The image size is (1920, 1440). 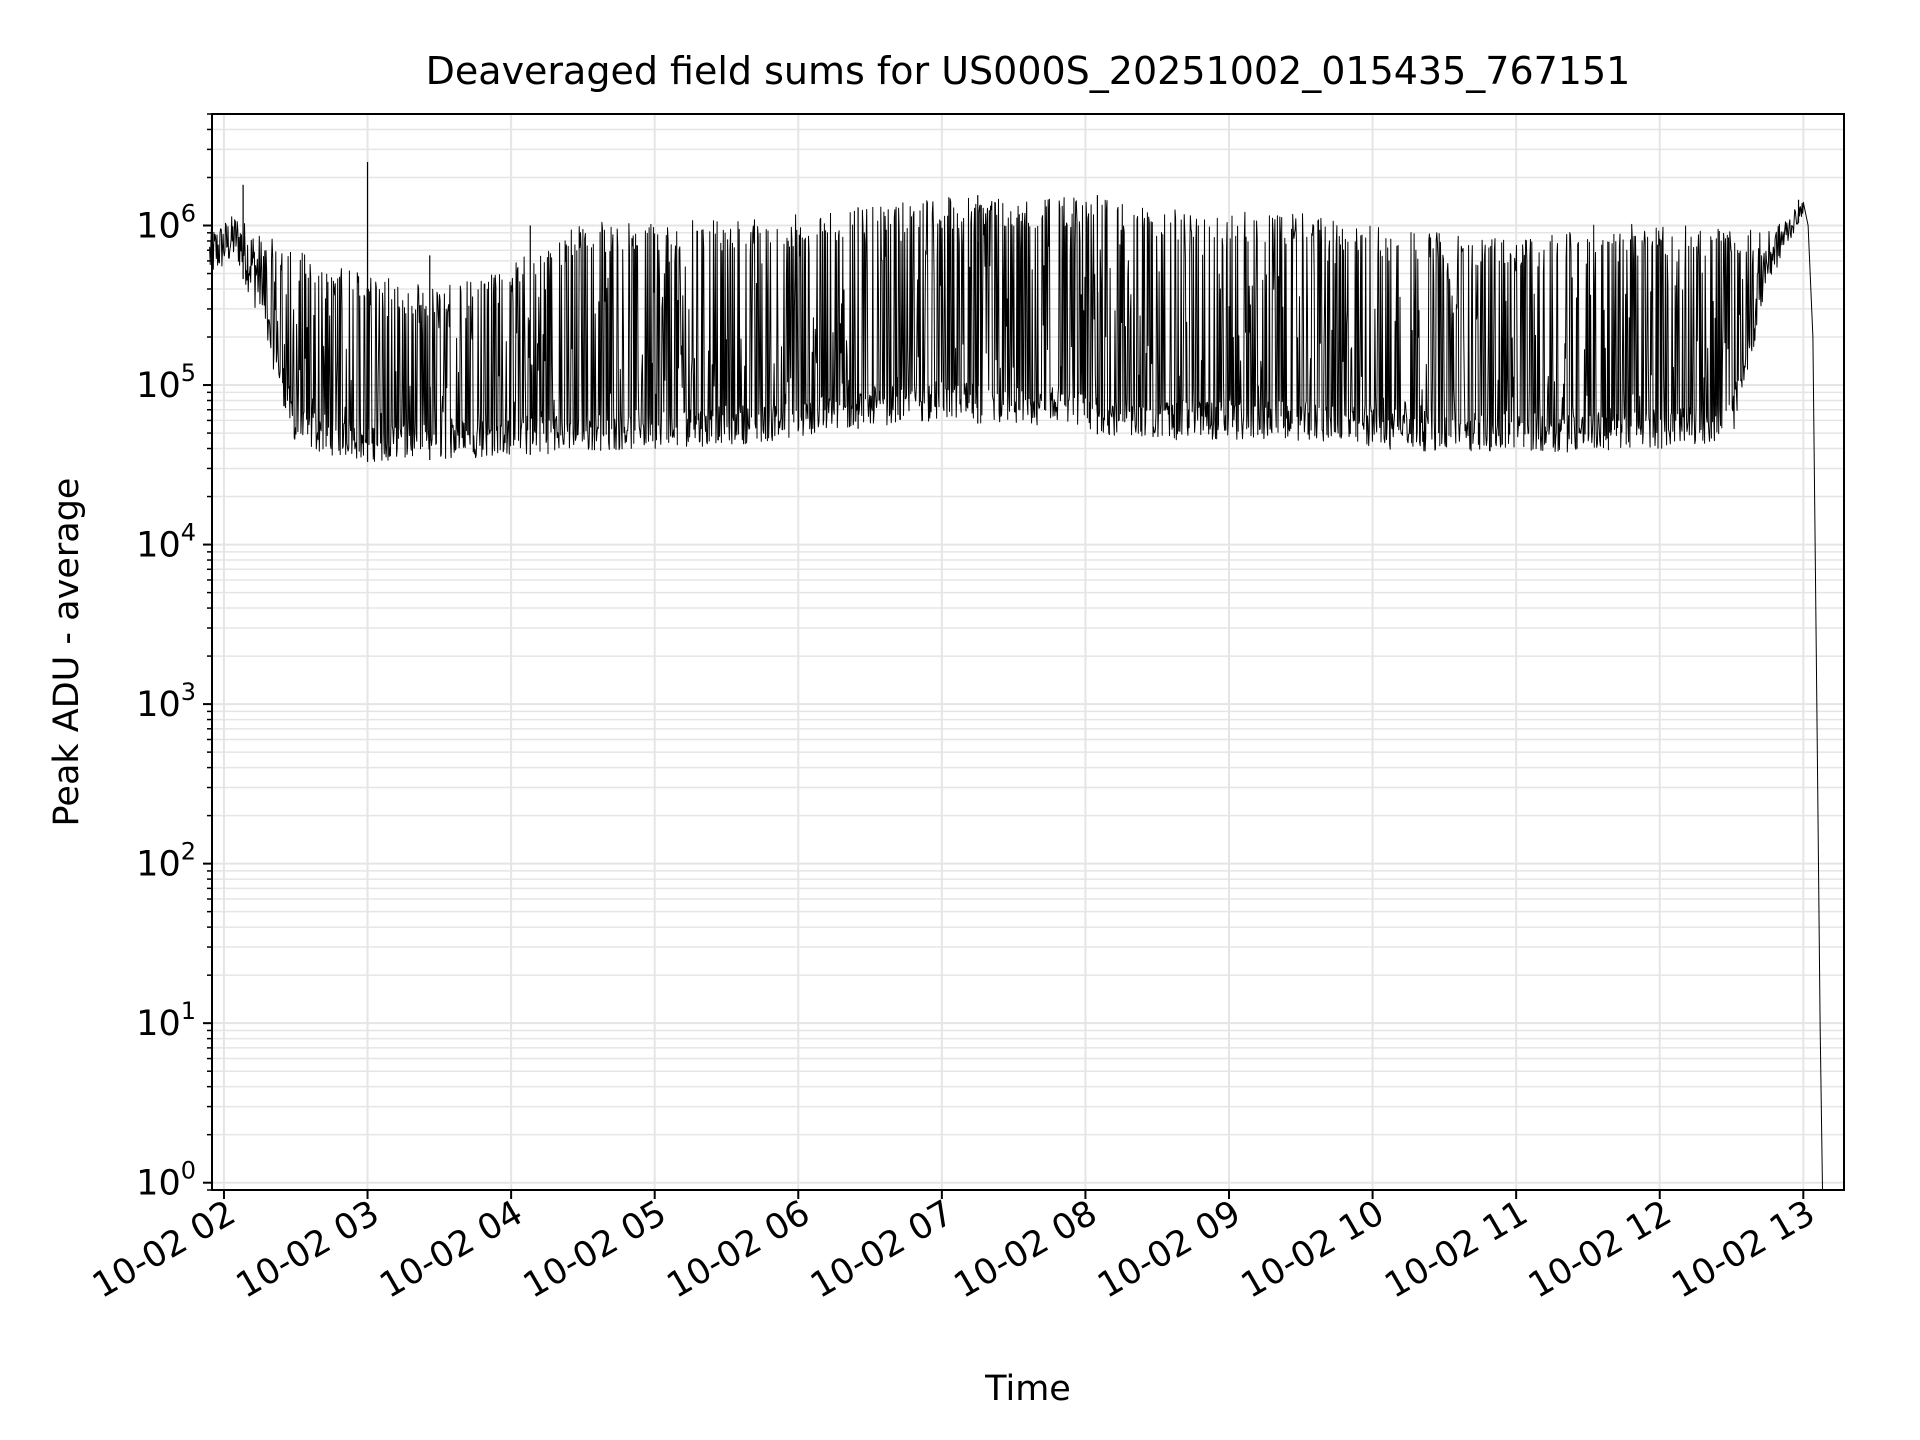 I want to click on y-tick-label: 10⁰, so click(x=166, y=1180).